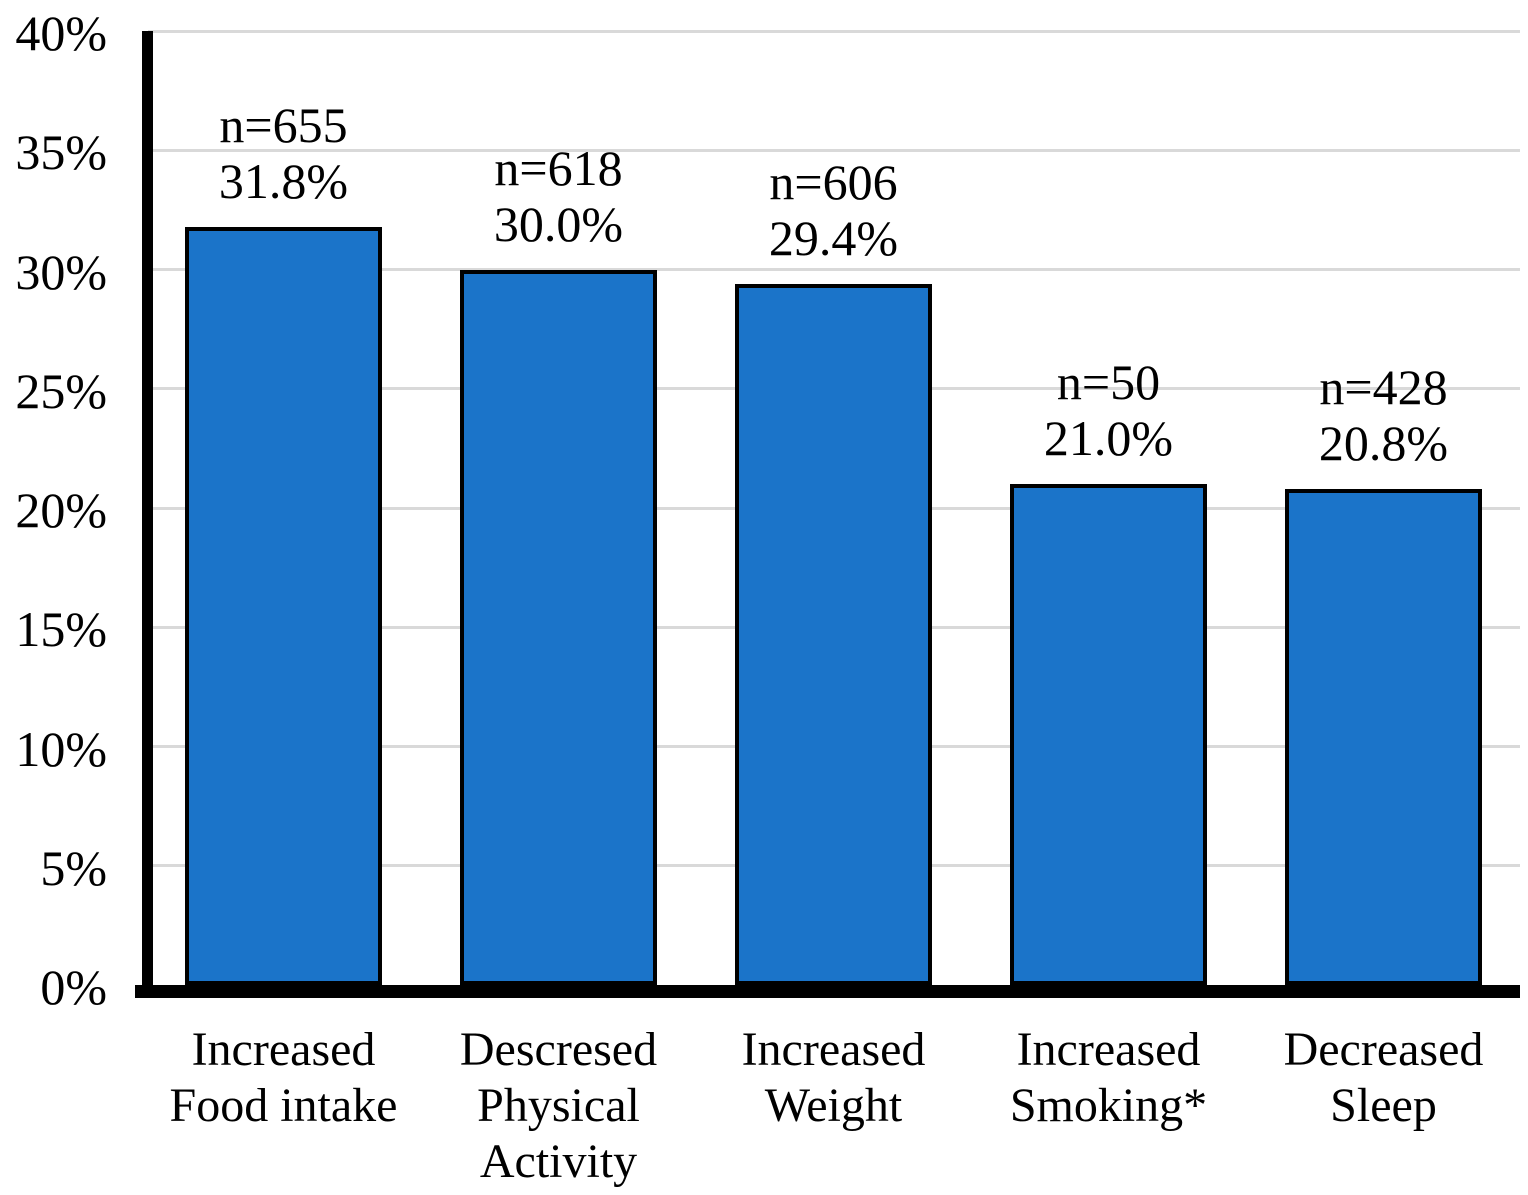 The height and width of the screenshot is (1195, 1528). What do you see at coordinates (827, 991) in the screenshot?
I see `x-axis-line` at bounding box center [827, 991].